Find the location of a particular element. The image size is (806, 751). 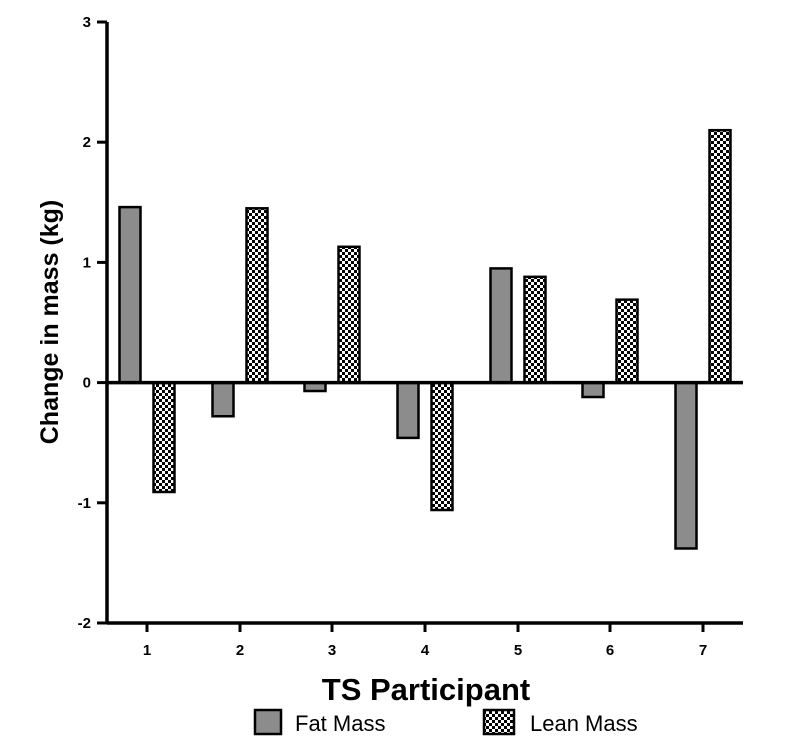

y-tick-label: 3 is located at coordinates (87, 22).